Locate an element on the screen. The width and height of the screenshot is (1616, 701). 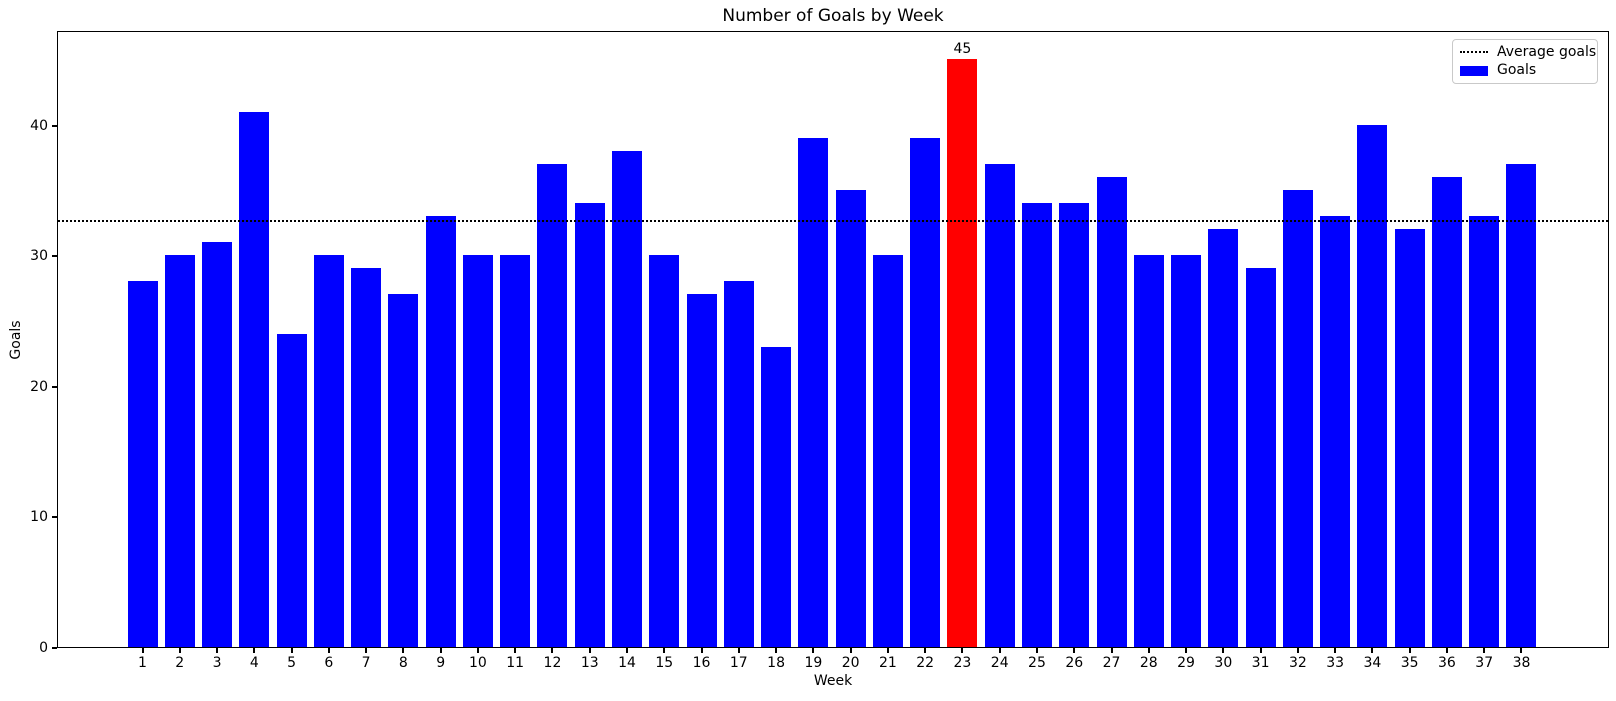
x-tick-label-19: 19 is located at coordinates (813, 663).